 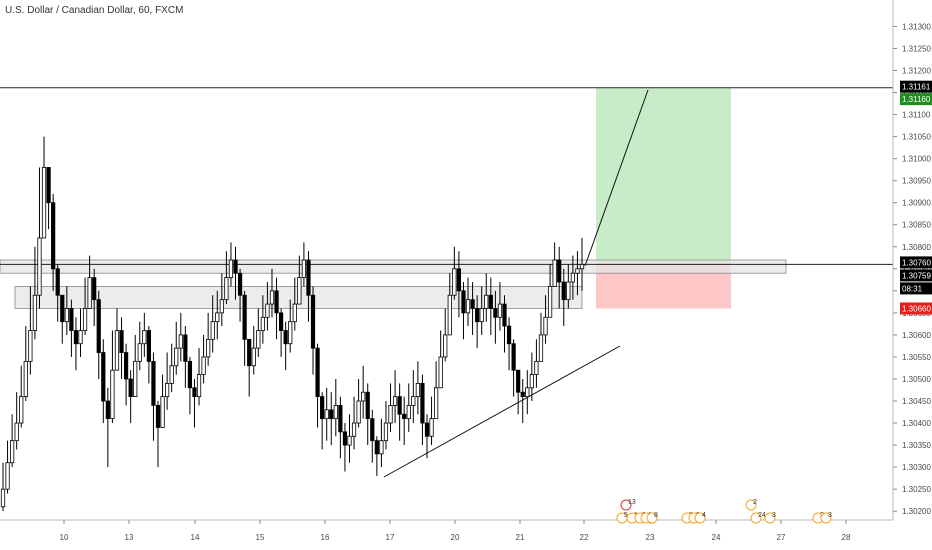 What do you see at coordinates (916, 288) in the screenshot?
I see `tag-countdown-bg` at bounding box center [916, 288].